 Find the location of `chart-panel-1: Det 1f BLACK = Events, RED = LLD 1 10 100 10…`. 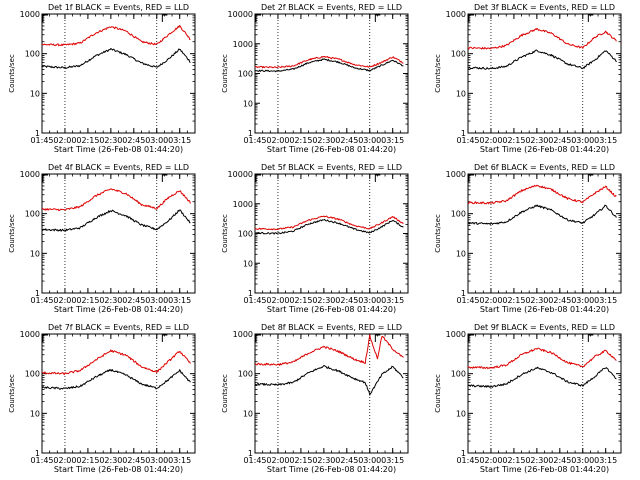

chart-panel-1: Det 1f BLACK = Events, RED = LLD 1 10 100 10… is located at coordinates (102, 78).